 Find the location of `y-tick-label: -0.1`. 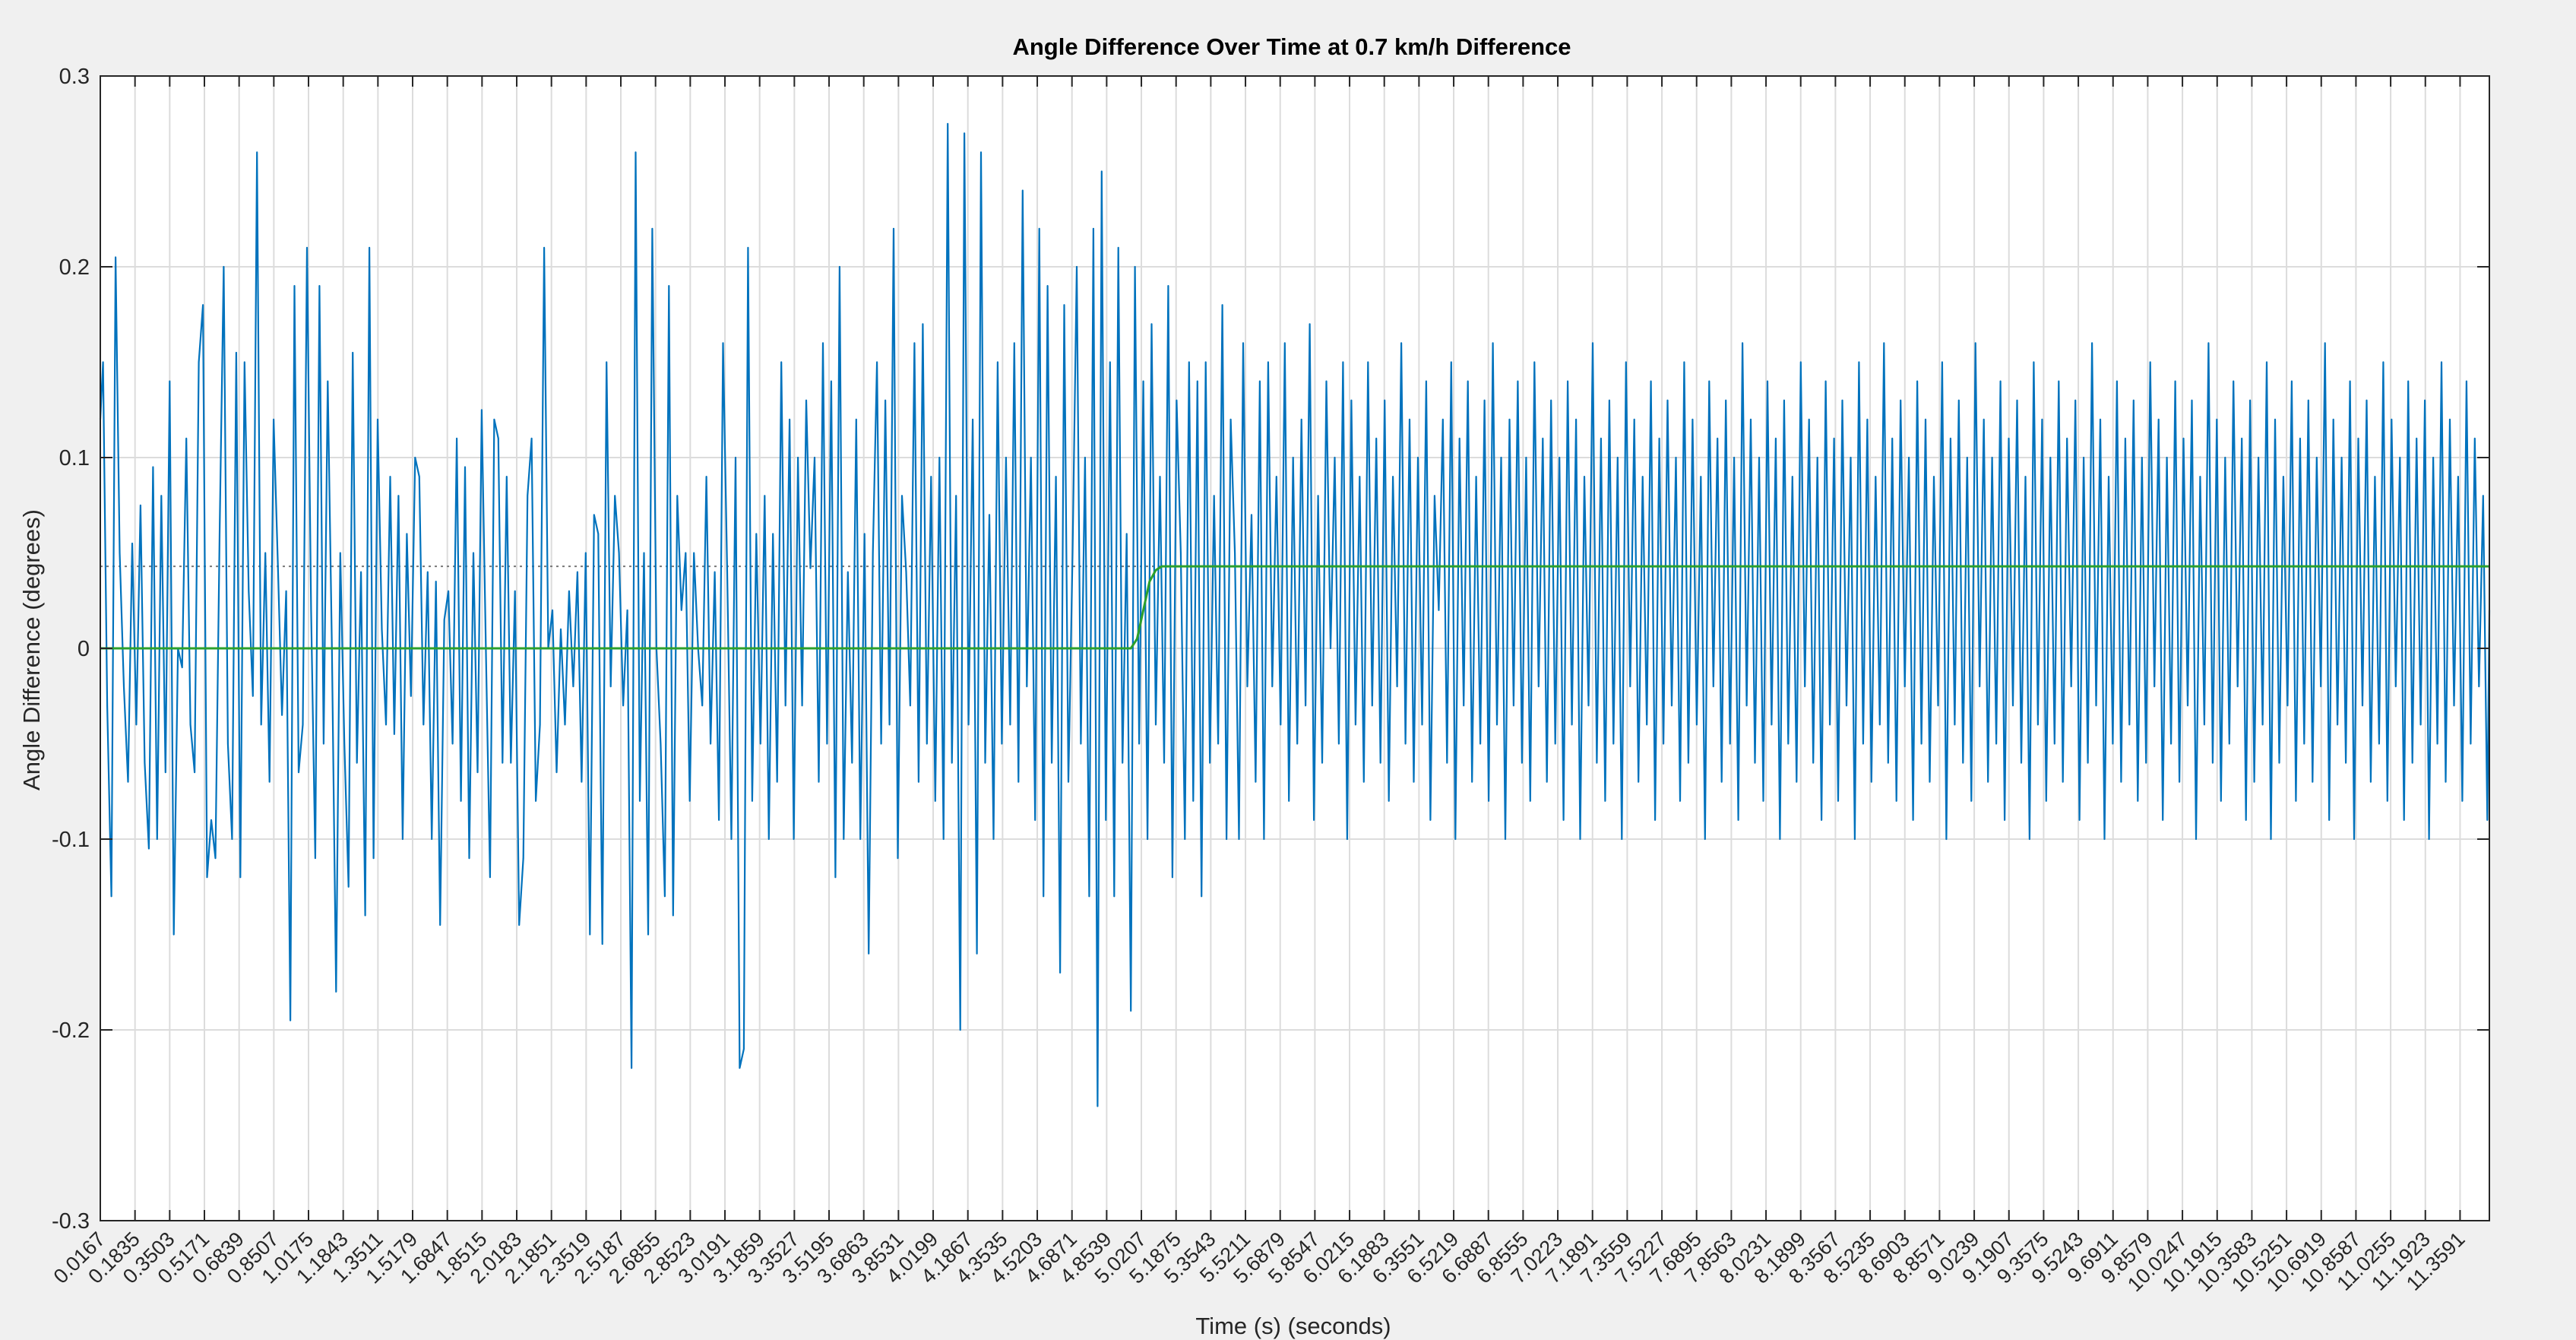

y-tick-label: -0.1 is located at coordinates (71, 840).